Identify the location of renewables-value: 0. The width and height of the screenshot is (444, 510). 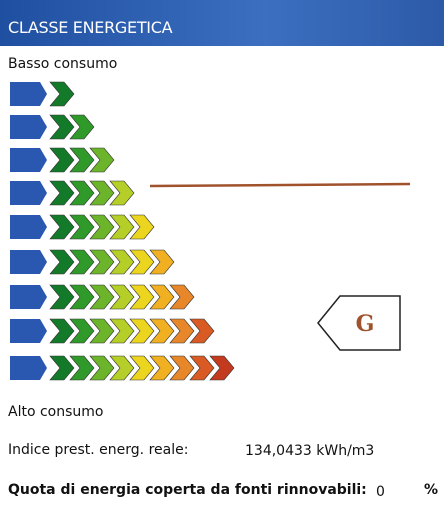
(380, 492).